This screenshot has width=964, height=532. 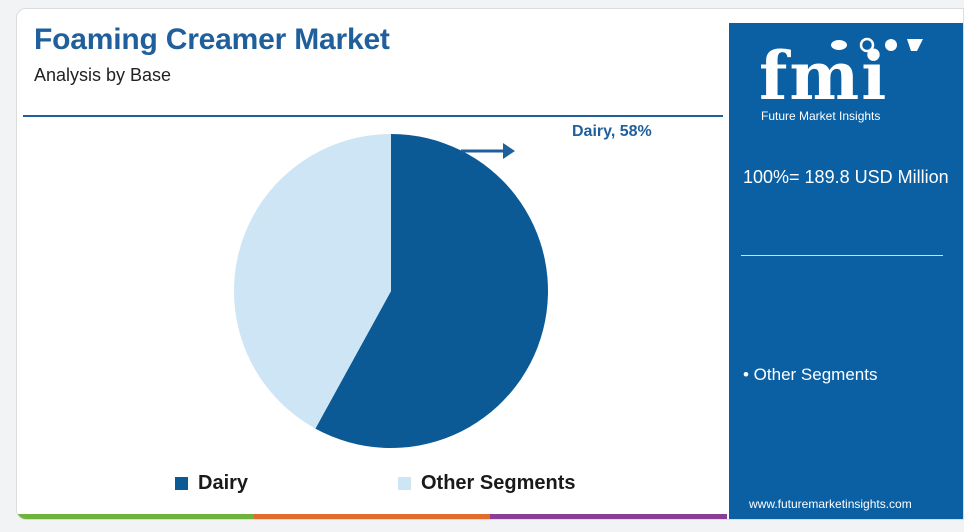 I want to click on slice-label-dairy: Dairy, 58%, so click(x=612, y=131).